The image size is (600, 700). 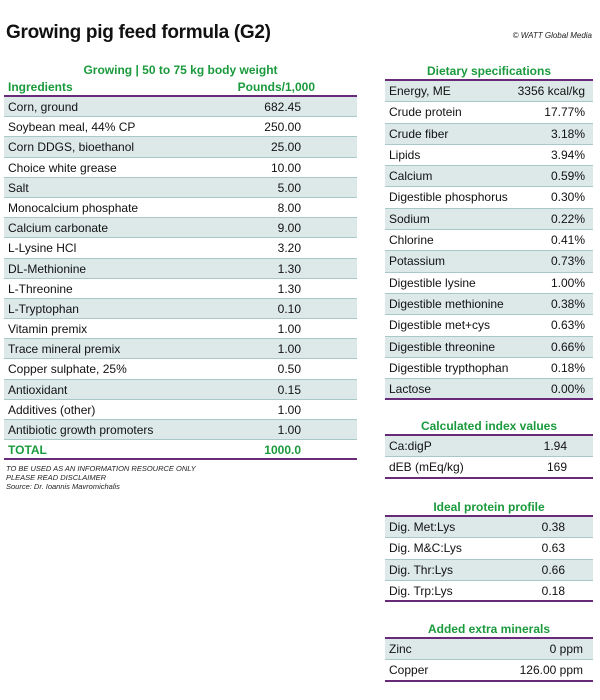 What do you see at coordinates (567, 240) in the screenshot?
I see `row-value: 0.41%` at bounding box center [567, 240].